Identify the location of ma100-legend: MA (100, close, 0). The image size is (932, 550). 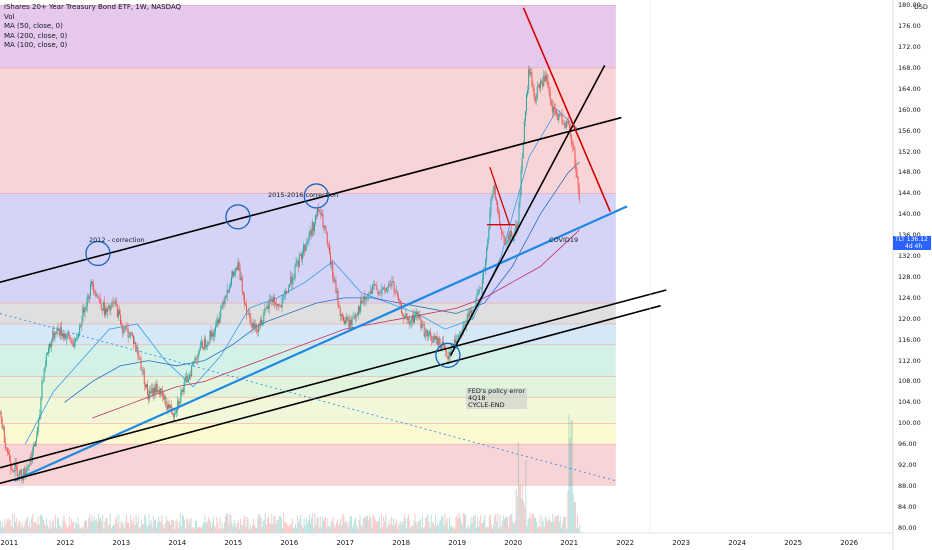
(36, 45).